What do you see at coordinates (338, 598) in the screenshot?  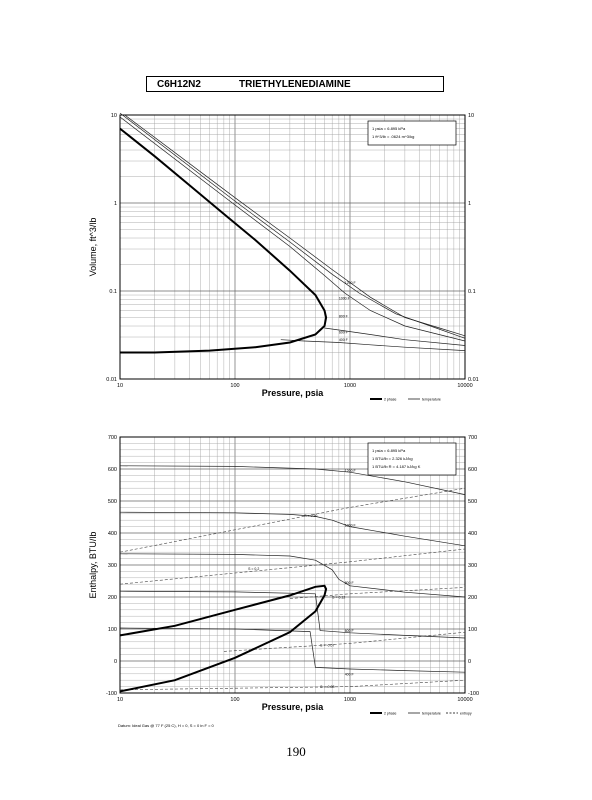 I see `entropy-label: S = 0.12` at bounding box center [338, 598].